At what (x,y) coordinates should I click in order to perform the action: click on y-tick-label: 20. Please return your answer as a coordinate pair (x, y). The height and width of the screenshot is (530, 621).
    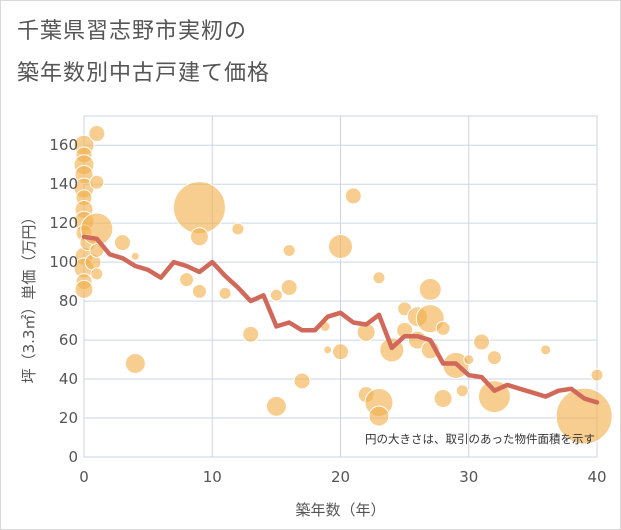
    Looking at the image, I should click on (68, 418).